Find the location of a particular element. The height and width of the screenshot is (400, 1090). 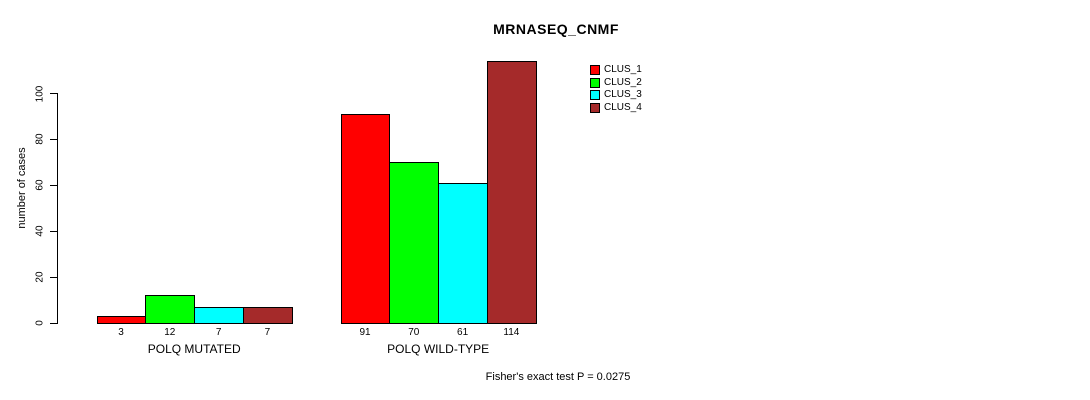

bar-clus_1-mutated is located at coordinates (121, 320).